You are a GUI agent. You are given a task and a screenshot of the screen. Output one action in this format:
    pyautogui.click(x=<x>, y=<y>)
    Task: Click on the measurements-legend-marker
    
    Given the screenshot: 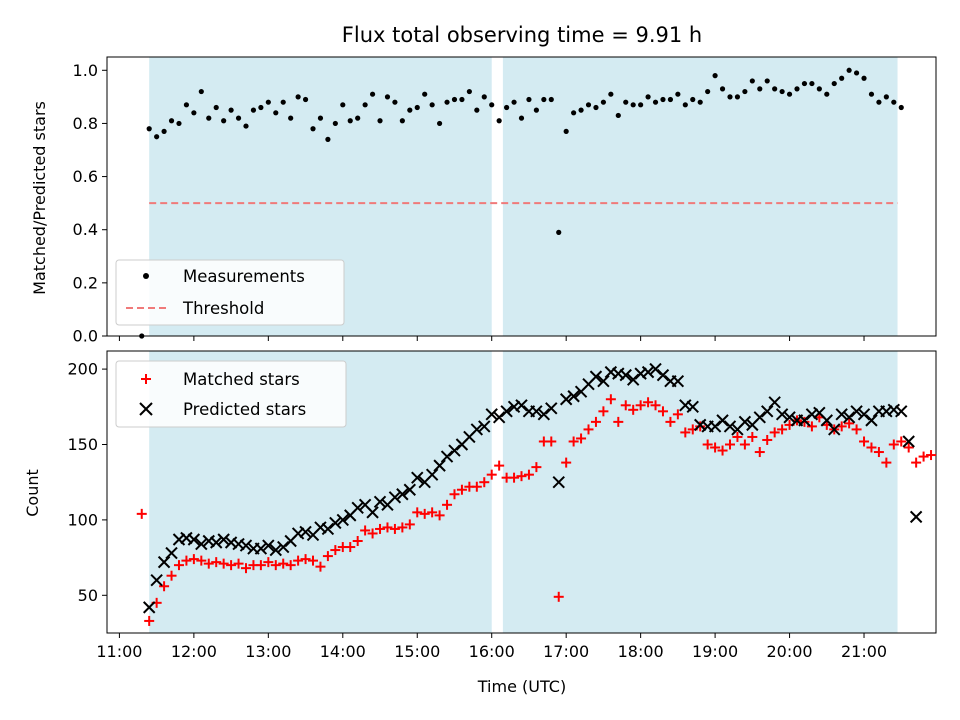 What is the action you would take?
    pyautogui.click(x=146, y=276)
    